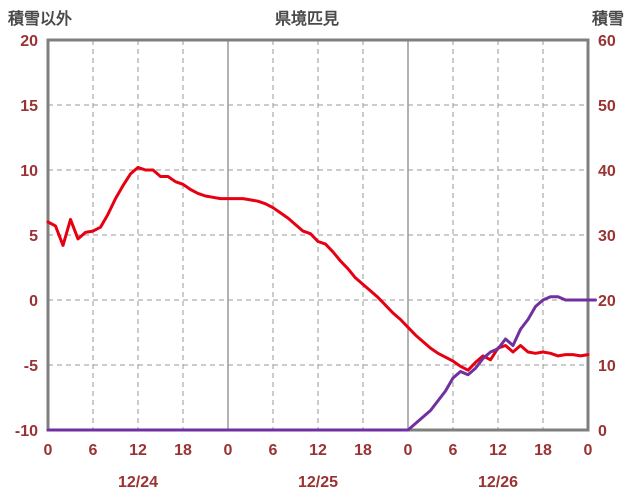  What do you see at coordinates (29, 41) in the screenshot?
I see `left-tick-label: 20` at bounding box center [29, 41].